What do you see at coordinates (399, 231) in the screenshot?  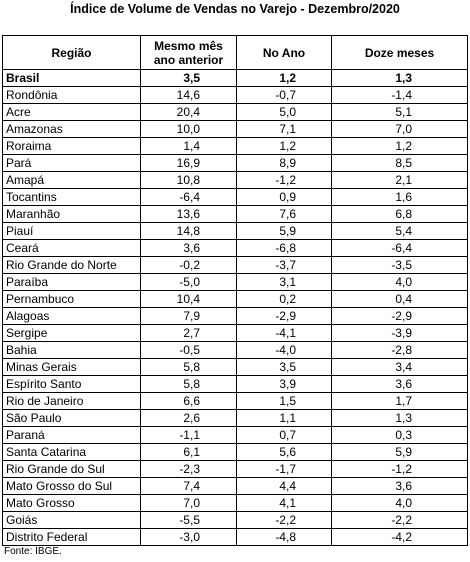 I see `value-cell: 5,4` at bounding box center [399, 231].